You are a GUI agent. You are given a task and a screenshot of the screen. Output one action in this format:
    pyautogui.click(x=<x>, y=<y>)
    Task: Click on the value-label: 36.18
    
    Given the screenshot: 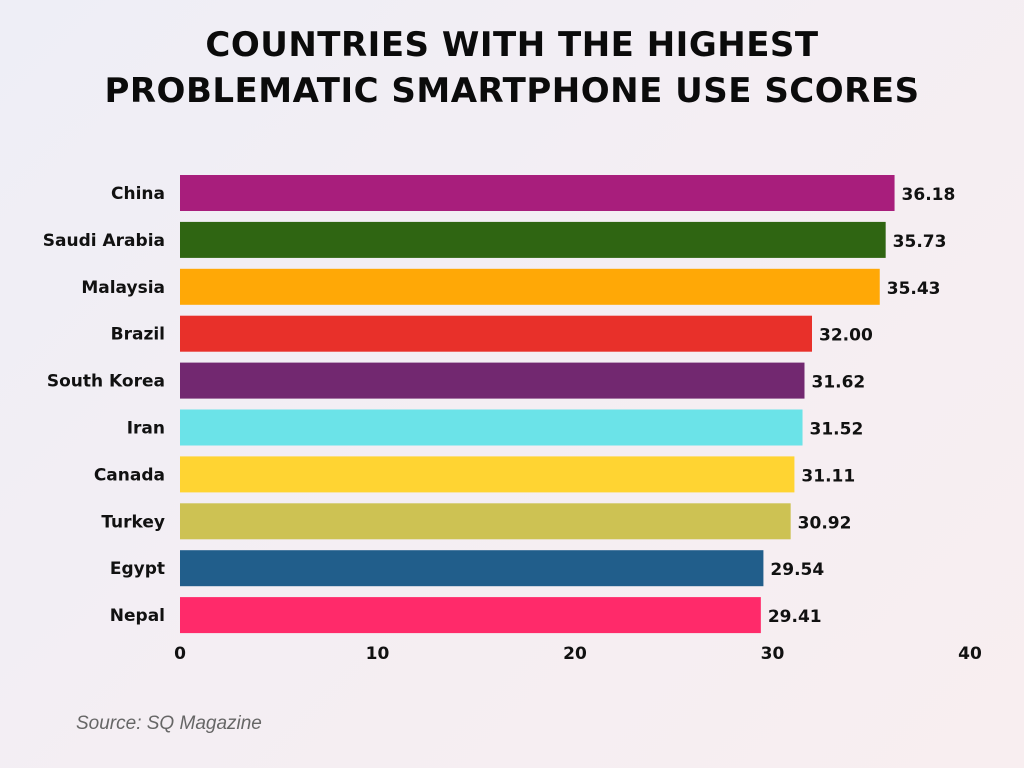 What is the action you would take?
    pyautogui.click(x=929, y=195)
    